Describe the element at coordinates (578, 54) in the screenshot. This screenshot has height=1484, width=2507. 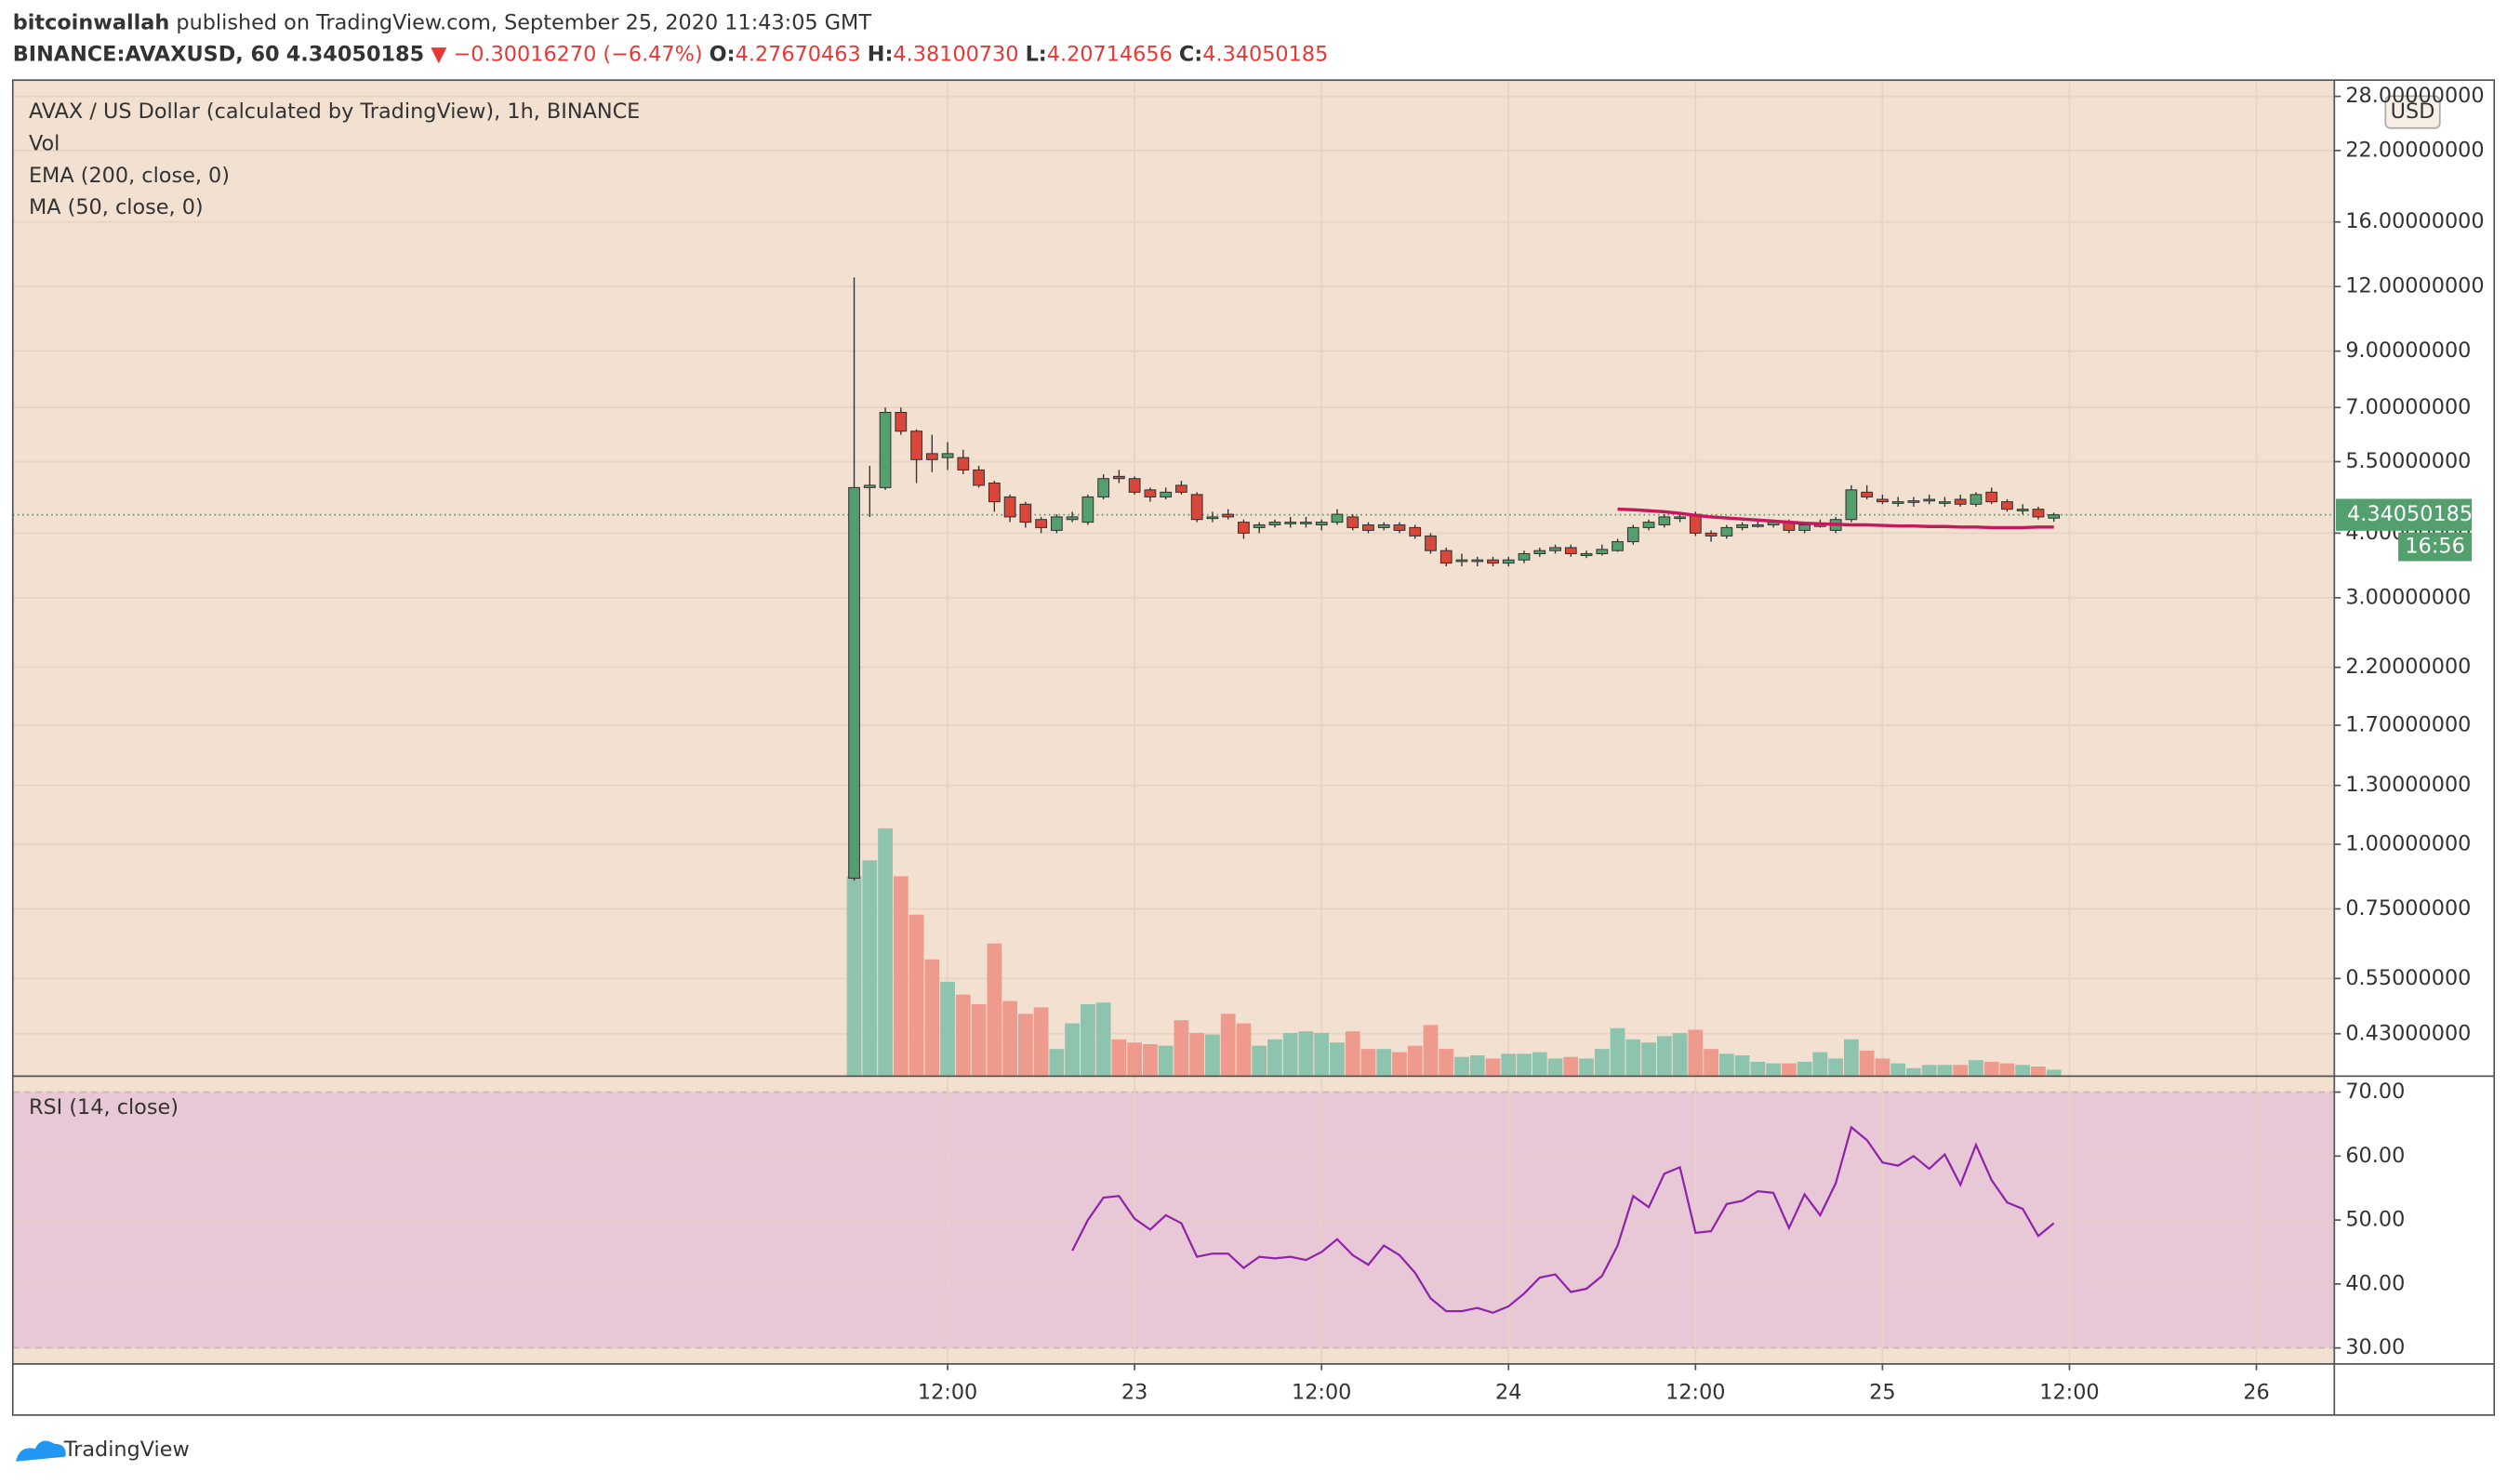
I see `change: −0.30016270 (−6.47%)` at that location.